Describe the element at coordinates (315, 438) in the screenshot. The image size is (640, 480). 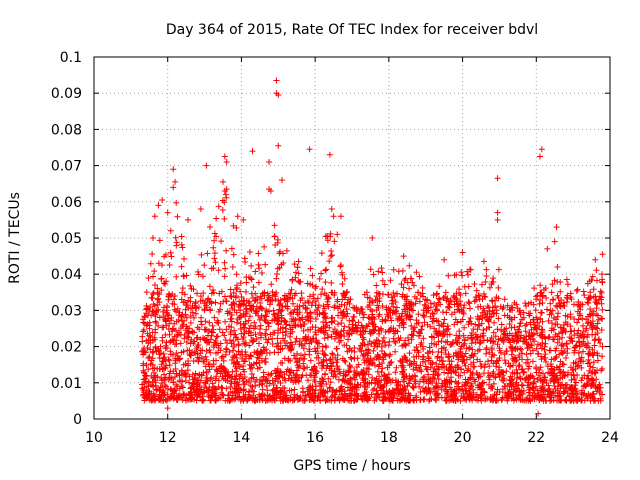
I see `x-tick-label: 16` at that location.